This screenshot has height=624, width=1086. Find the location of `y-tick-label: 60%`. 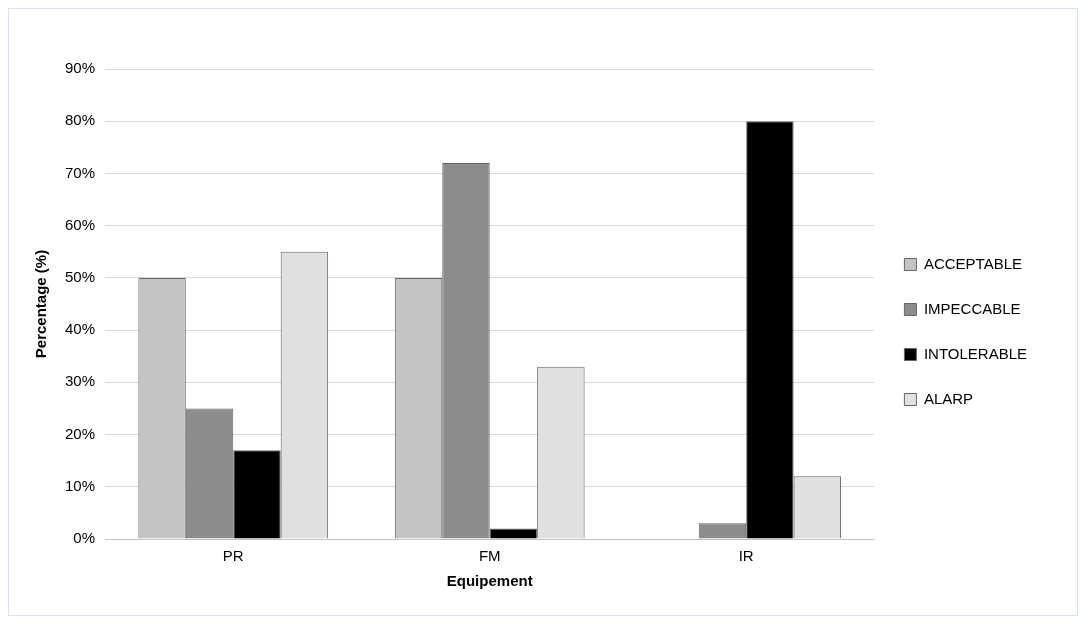

y-tick-label: 60% is located at coordinates (80, 224).